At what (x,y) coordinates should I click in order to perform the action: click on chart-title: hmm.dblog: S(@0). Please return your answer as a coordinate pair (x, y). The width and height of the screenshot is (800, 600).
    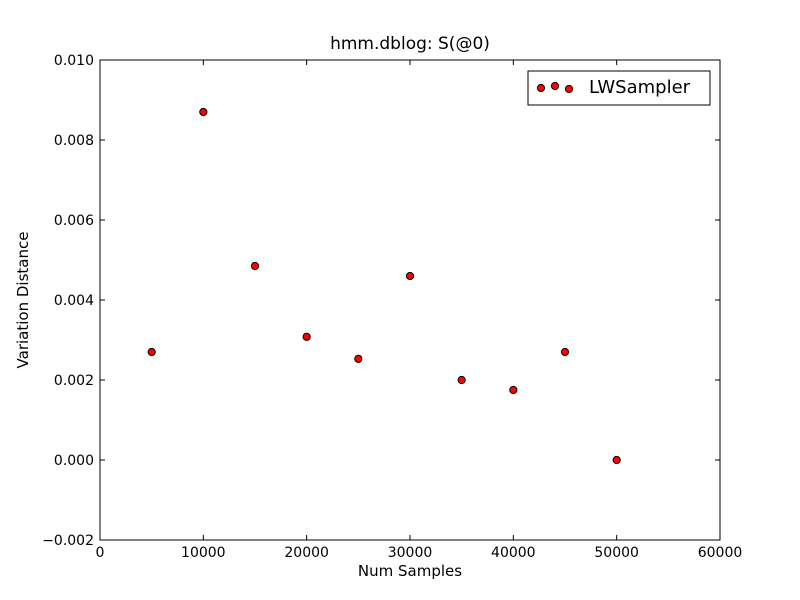
    Looking at the image, I should click on (410, 44).